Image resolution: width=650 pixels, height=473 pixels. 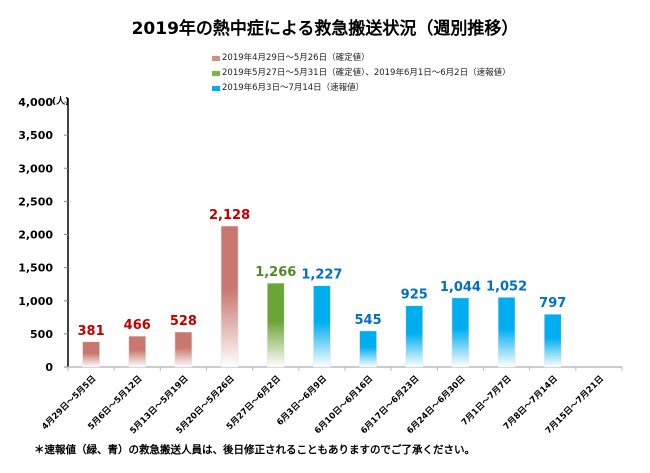 I want to click on y-tick-label: 500, so click(x=41, y=334).